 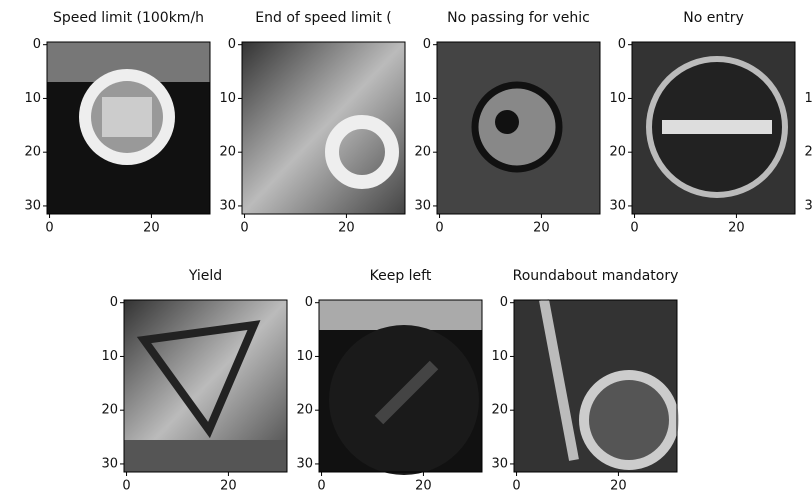 What do you see at coordinates (323, 18) in the screenshot?
I see `panel-title: End of speed limit (` at bounding box center [323, 18].